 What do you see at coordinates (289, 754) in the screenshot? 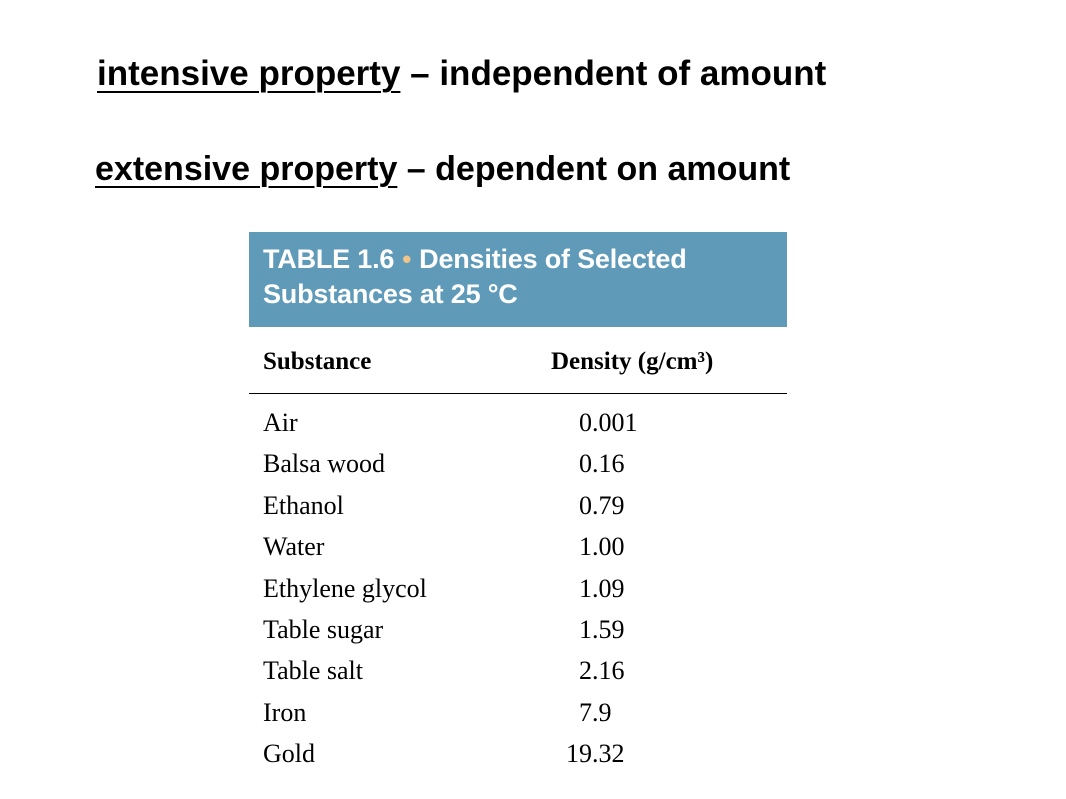
I see `substance-cell: Gold` at bounding box center [289, 754].